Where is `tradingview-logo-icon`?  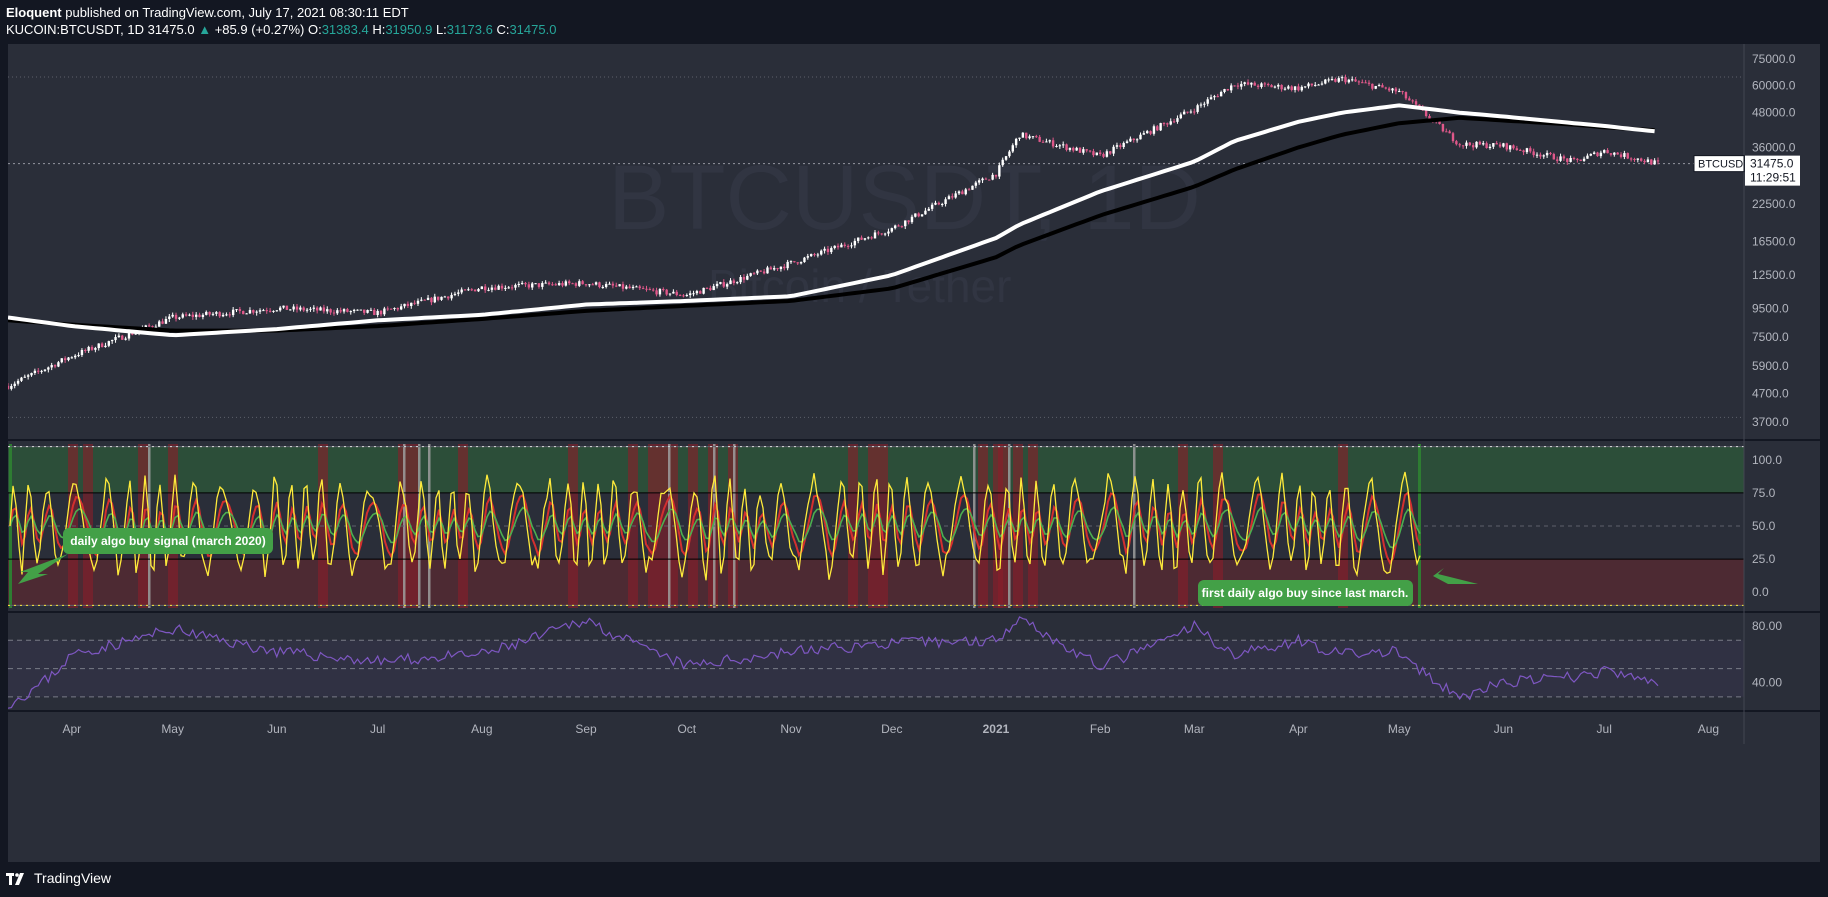
tradingview-logo-icon is located at coordinates (15, 879).